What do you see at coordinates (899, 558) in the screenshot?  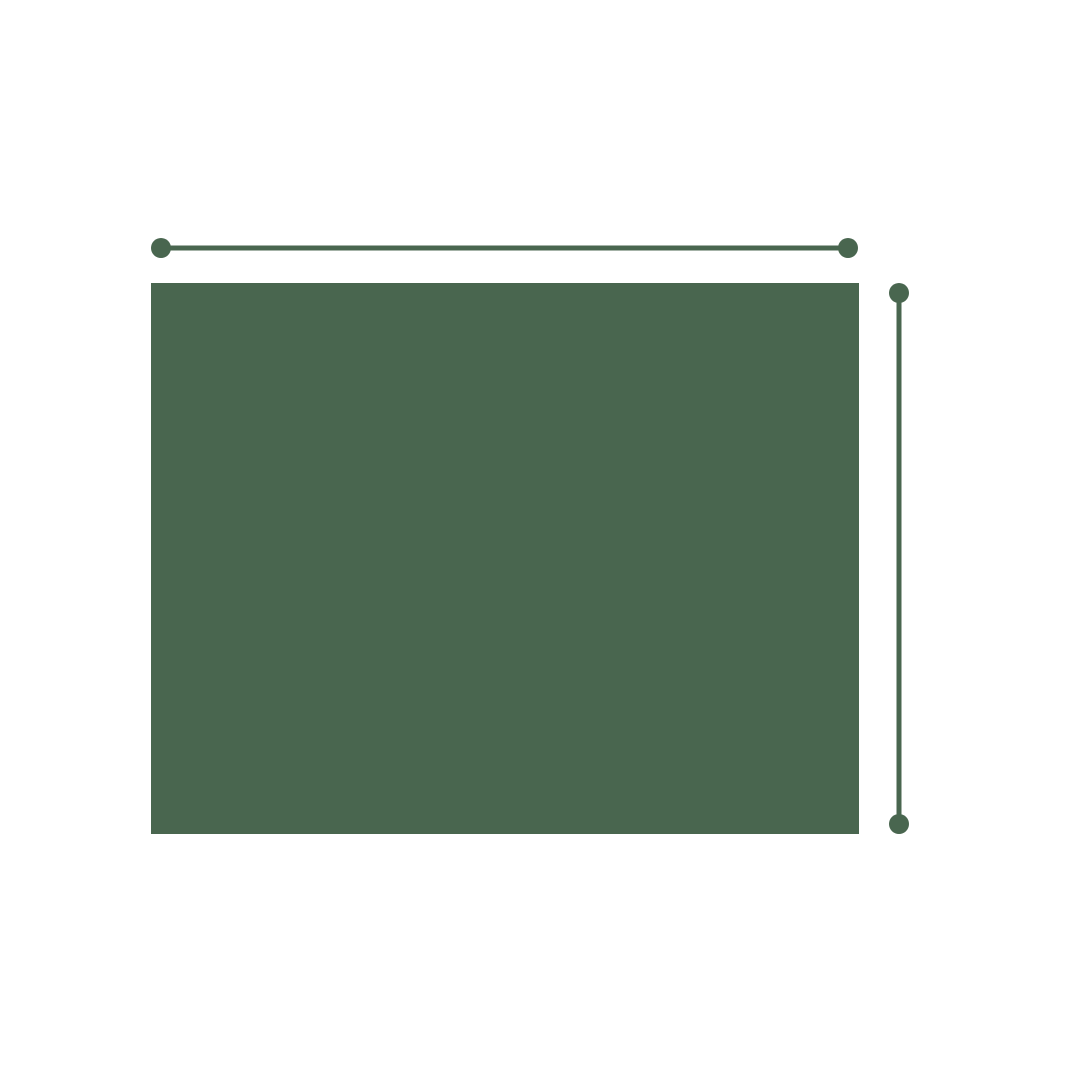 I see `height-dimension-line` at bounding box center [899, 558].